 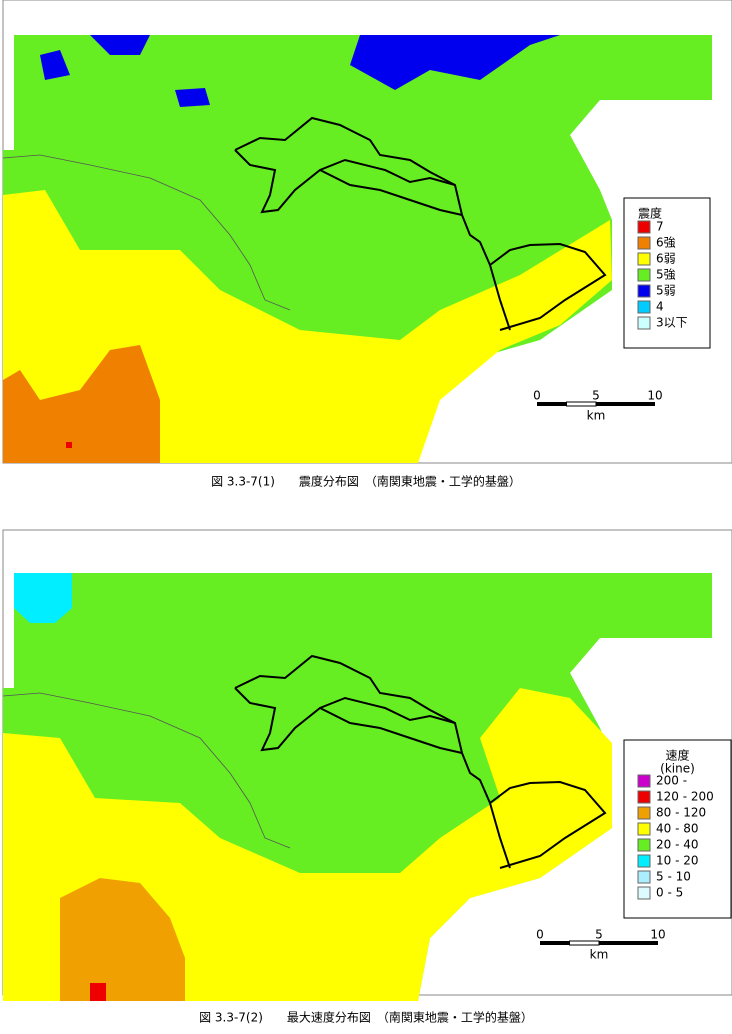 I want to click on legend-title: 速度, so click(x=677, y=755).